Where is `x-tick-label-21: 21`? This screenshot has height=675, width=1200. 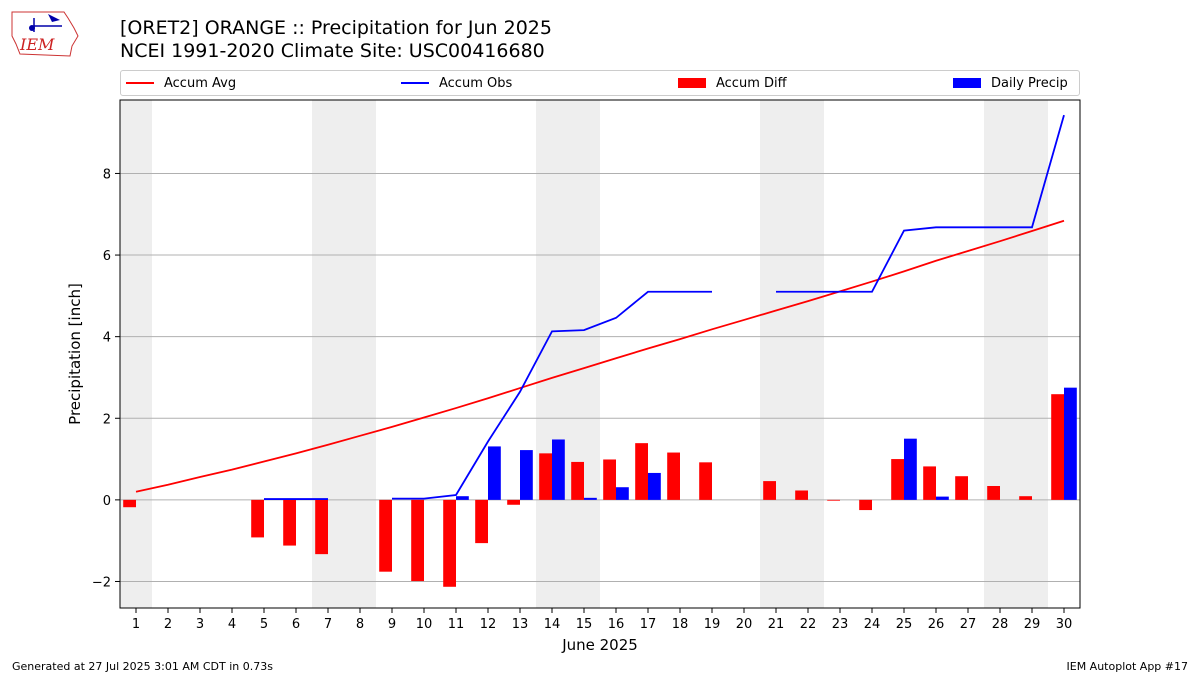 x-tick-label-21: 21 is located at coordinates (776, 624).